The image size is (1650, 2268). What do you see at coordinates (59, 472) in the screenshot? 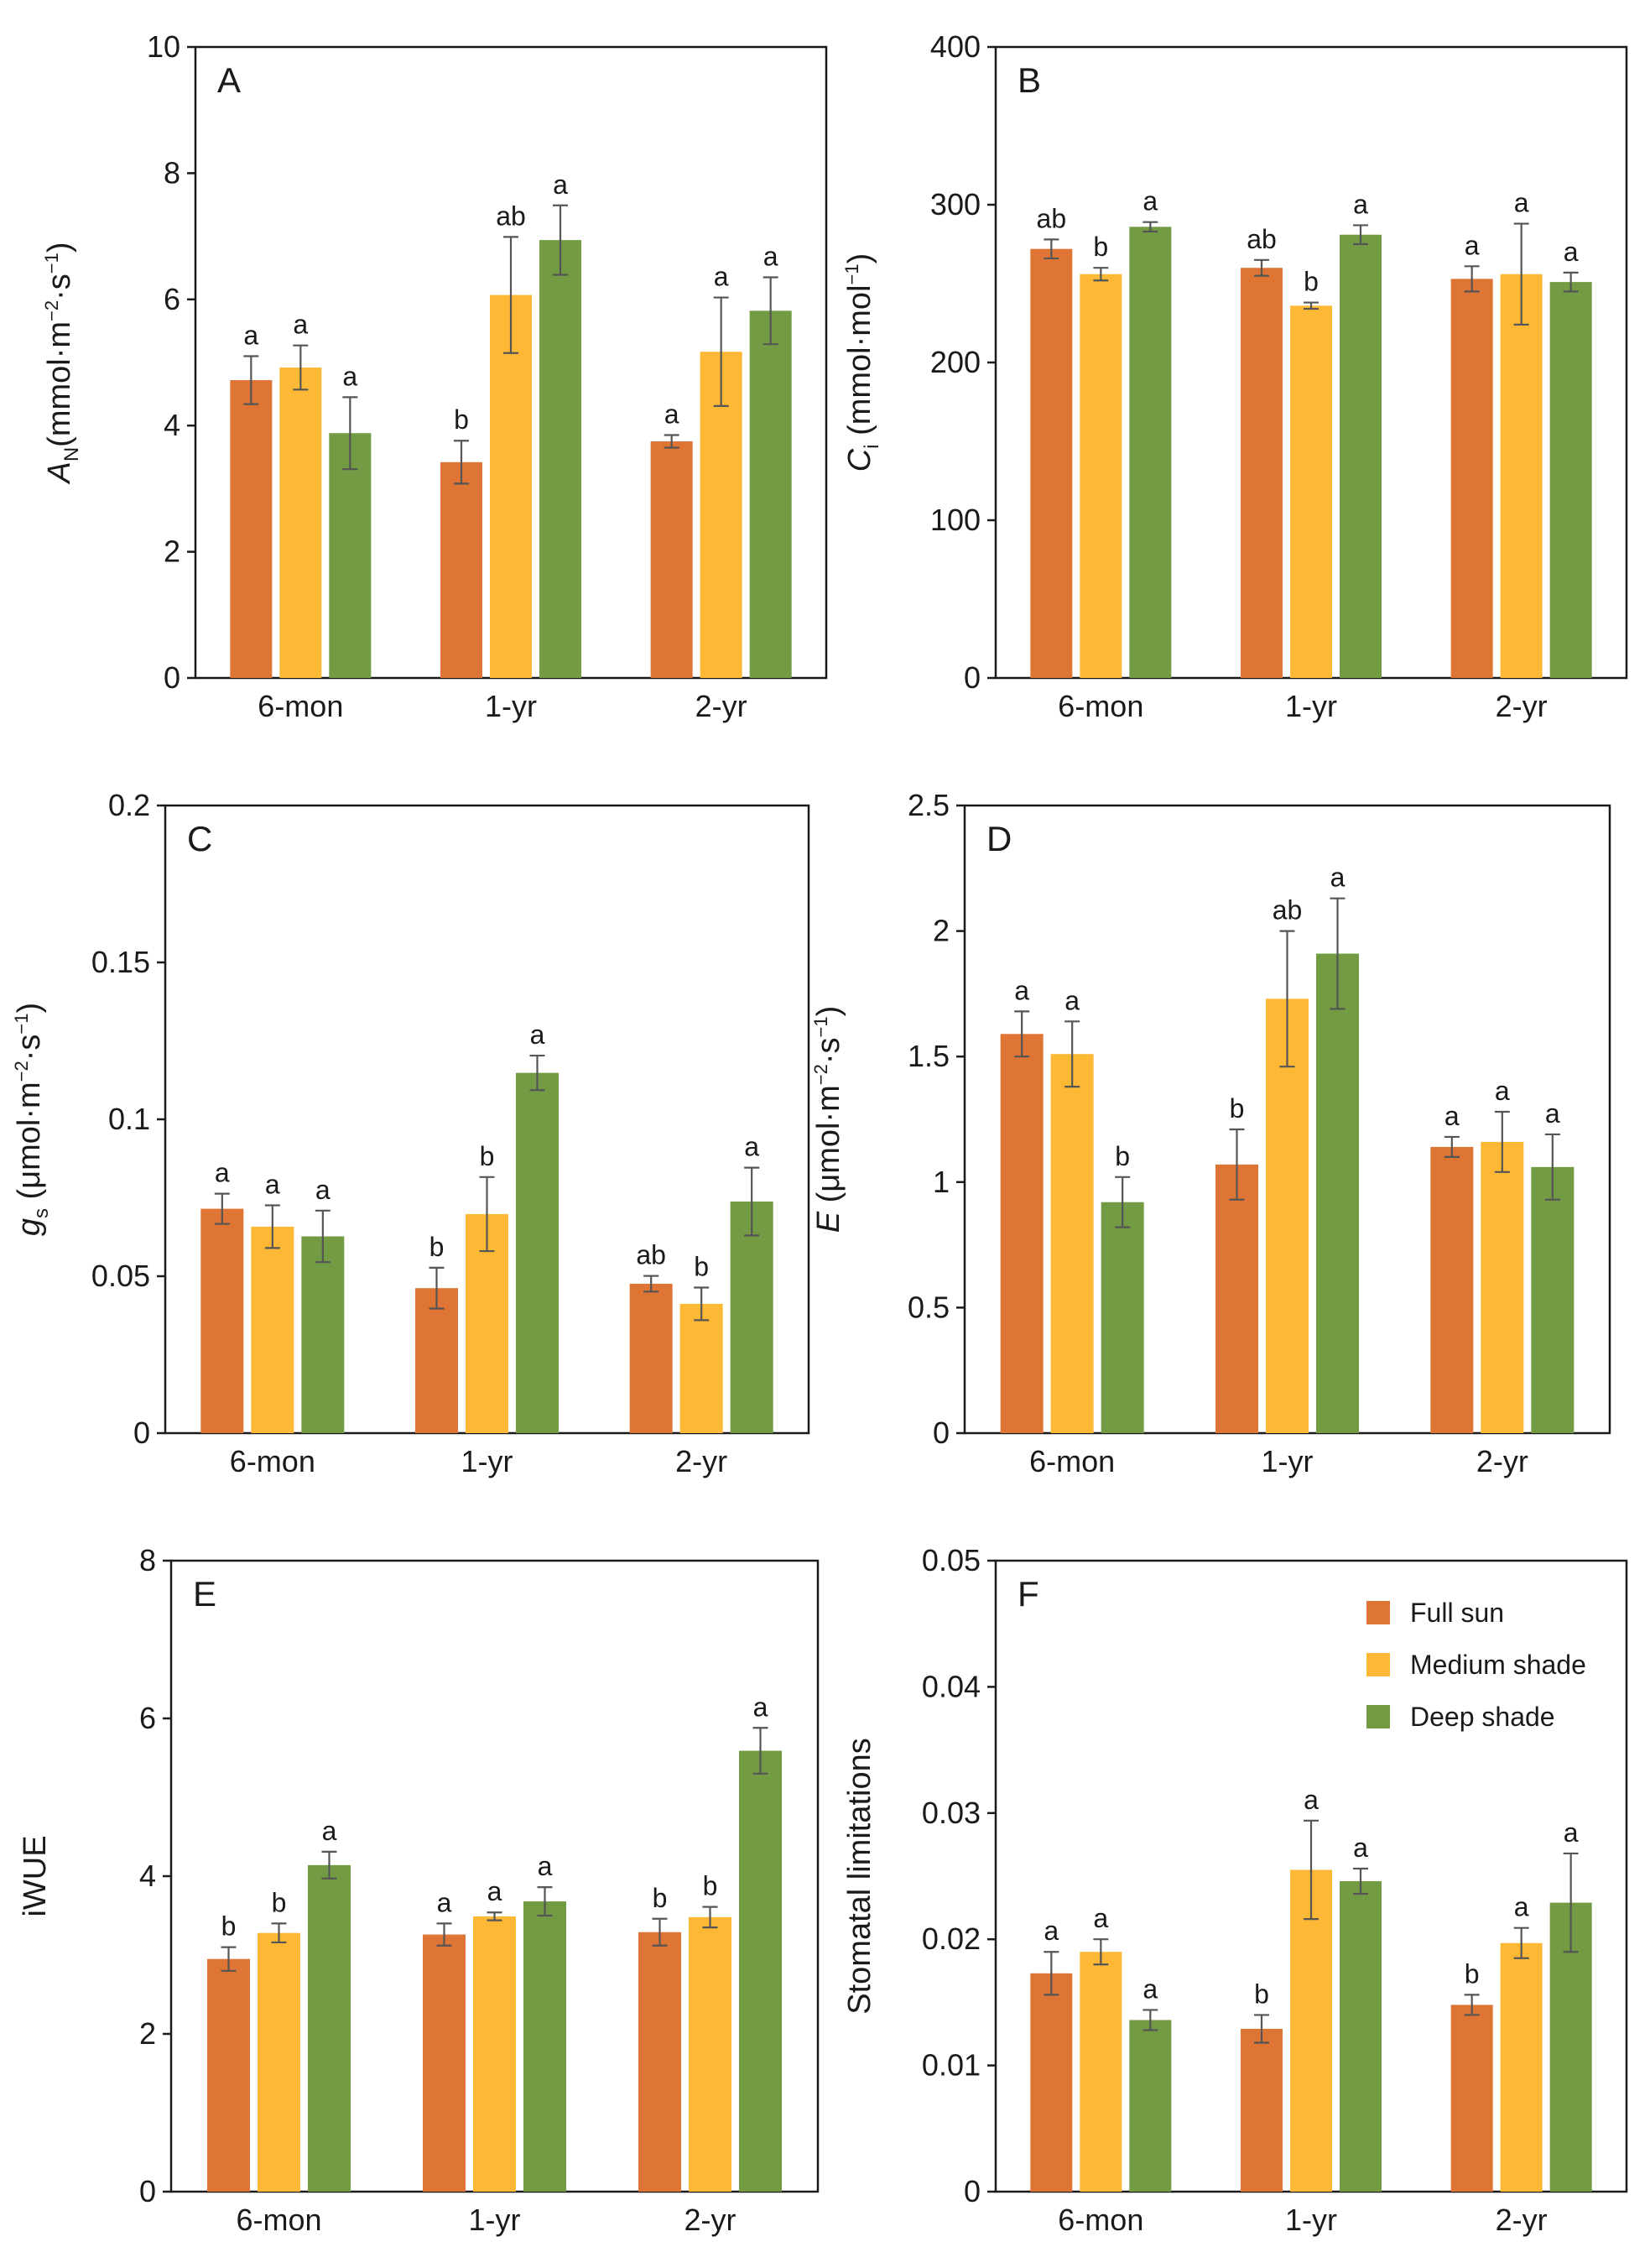
I see `y-label-main: A` at bounding box center [59, 472].